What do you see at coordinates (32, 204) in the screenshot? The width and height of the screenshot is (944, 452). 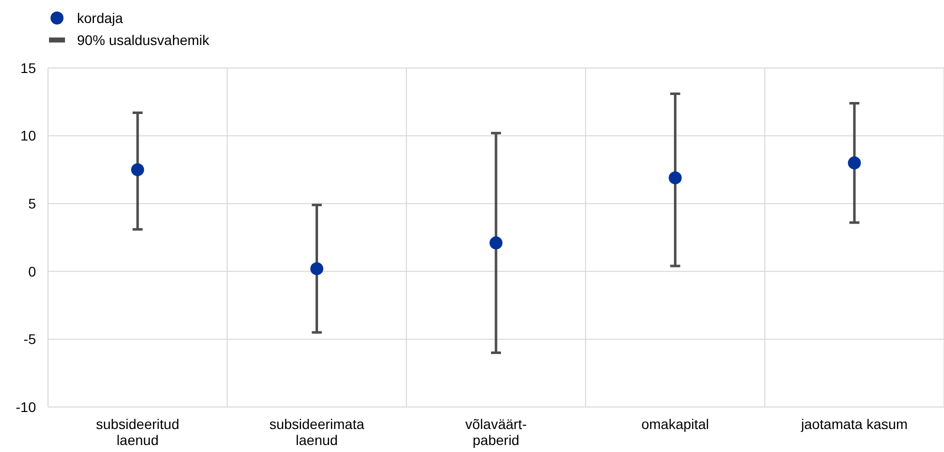 I see `y-tick-label: 5` at bounding box center [32, 204].